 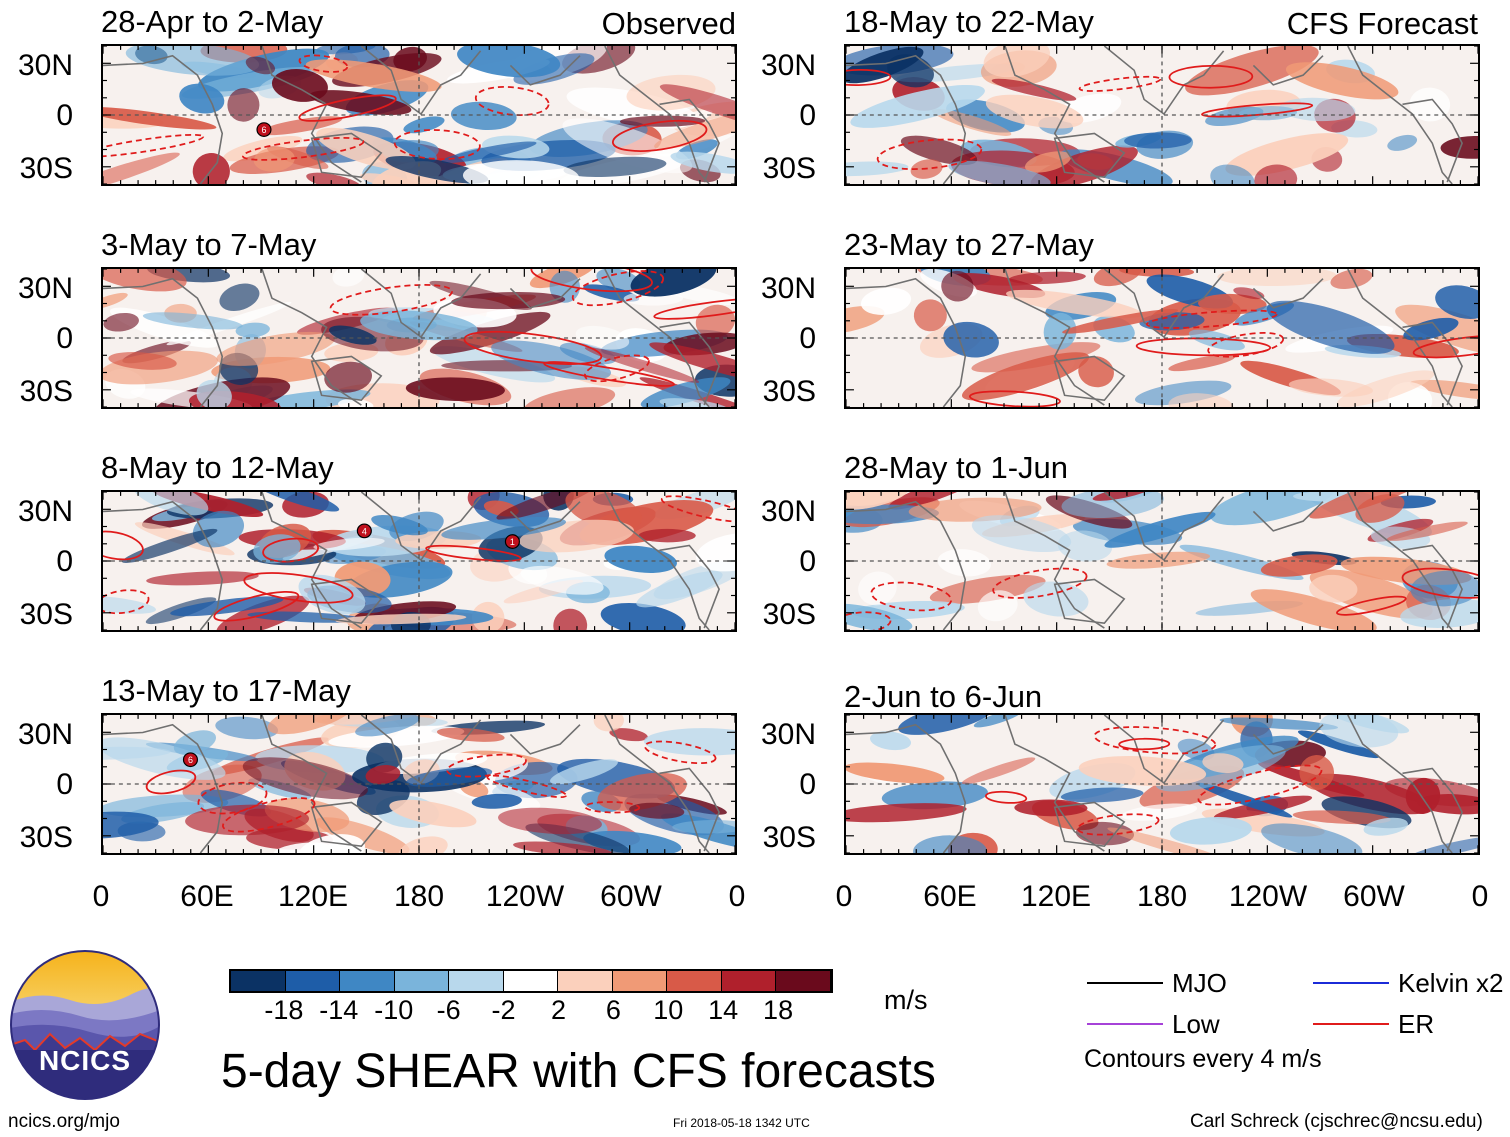 What do you see at coordinates (969, 21) in the screenshot?
I see `panel-title: 18-May to 22-May` at bounding box center [969, 21].